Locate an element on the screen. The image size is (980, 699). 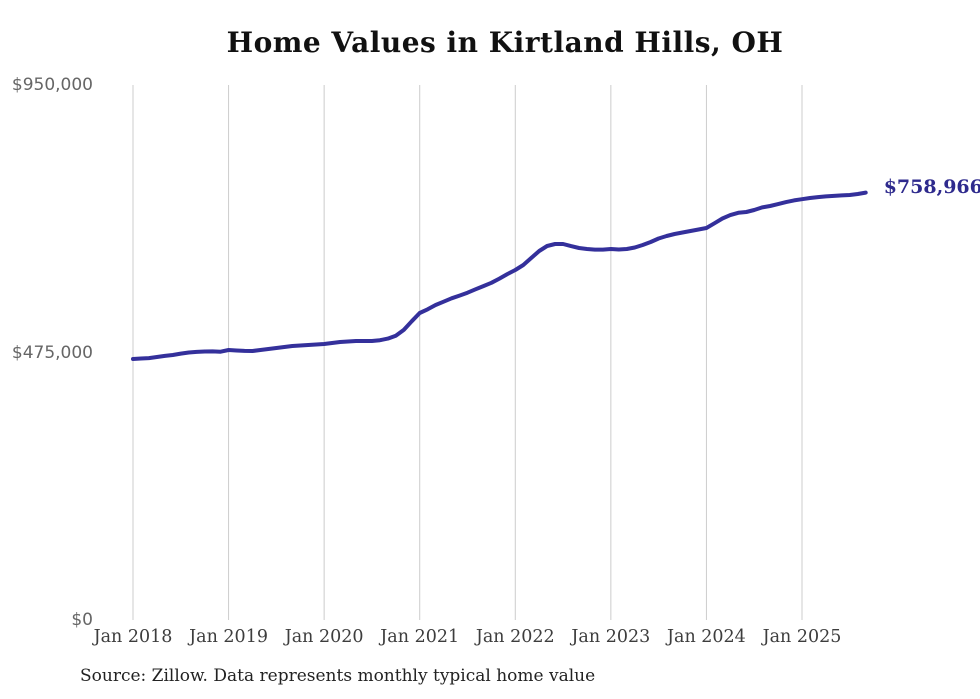
x-axis-tick-label: Jan 2018 is located at coordinates (133, 637).